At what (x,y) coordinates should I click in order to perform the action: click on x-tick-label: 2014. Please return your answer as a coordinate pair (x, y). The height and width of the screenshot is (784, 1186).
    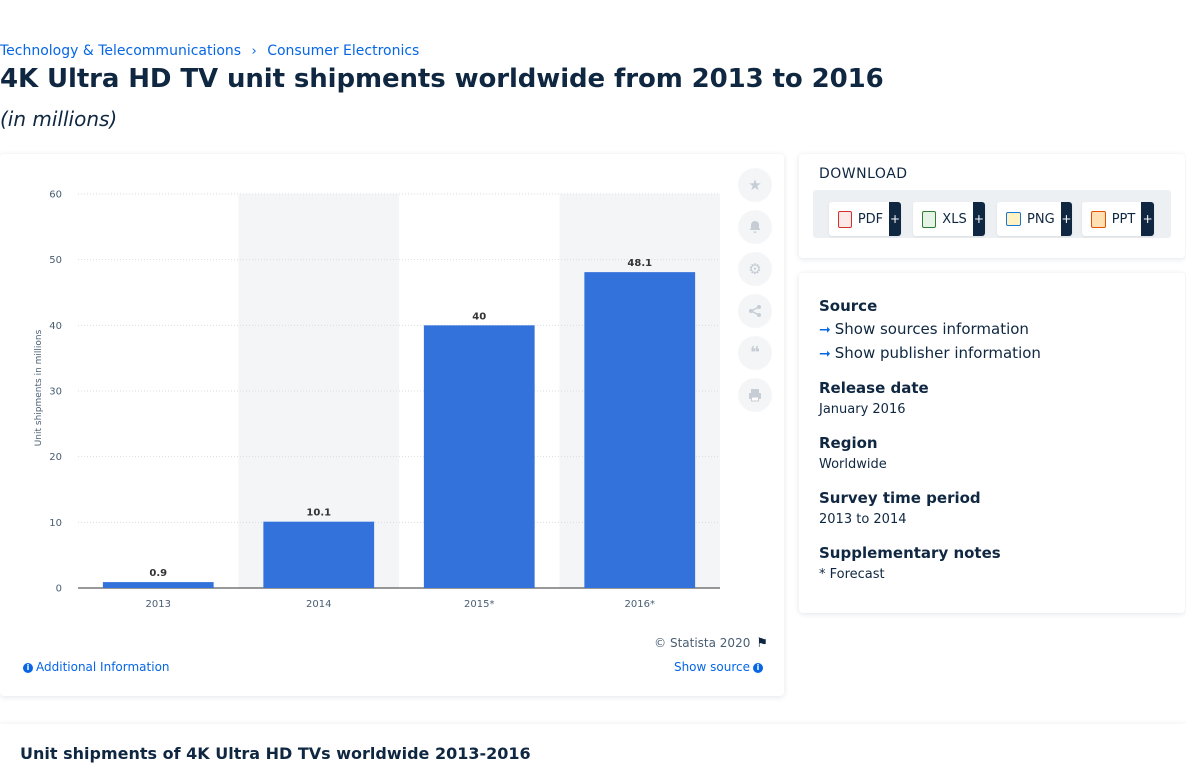
    Looking at the image, I should click on (318, 604).